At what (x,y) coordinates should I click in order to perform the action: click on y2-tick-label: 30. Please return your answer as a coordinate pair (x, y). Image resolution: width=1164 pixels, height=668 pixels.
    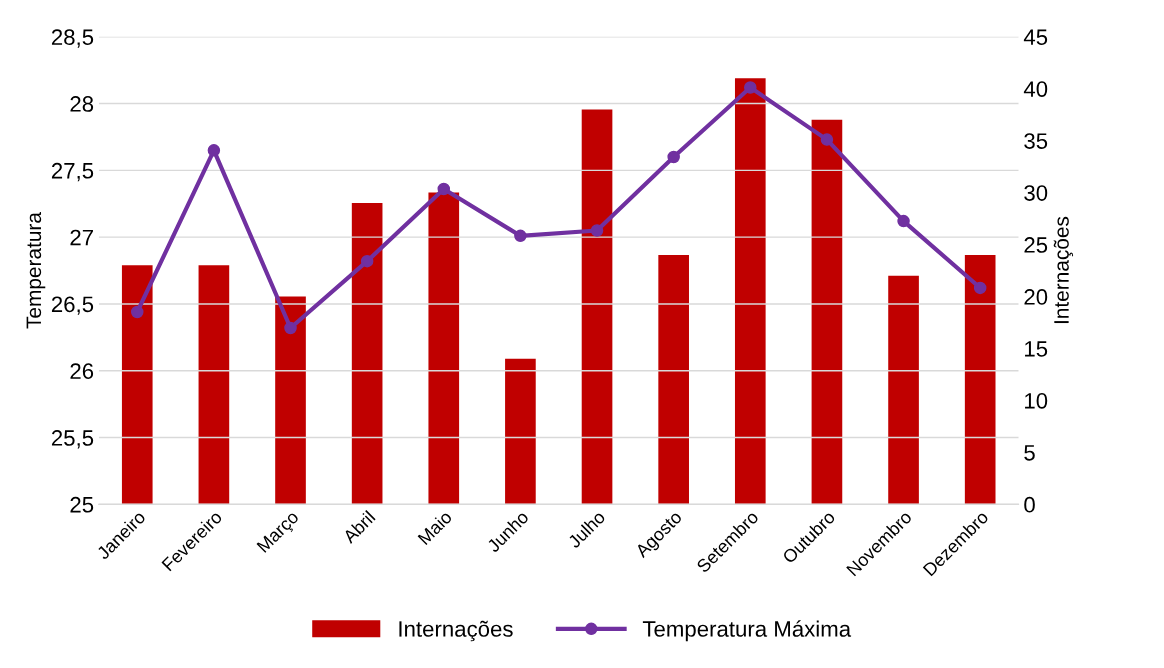
    Looking at the image, I should click on (1036, 193).